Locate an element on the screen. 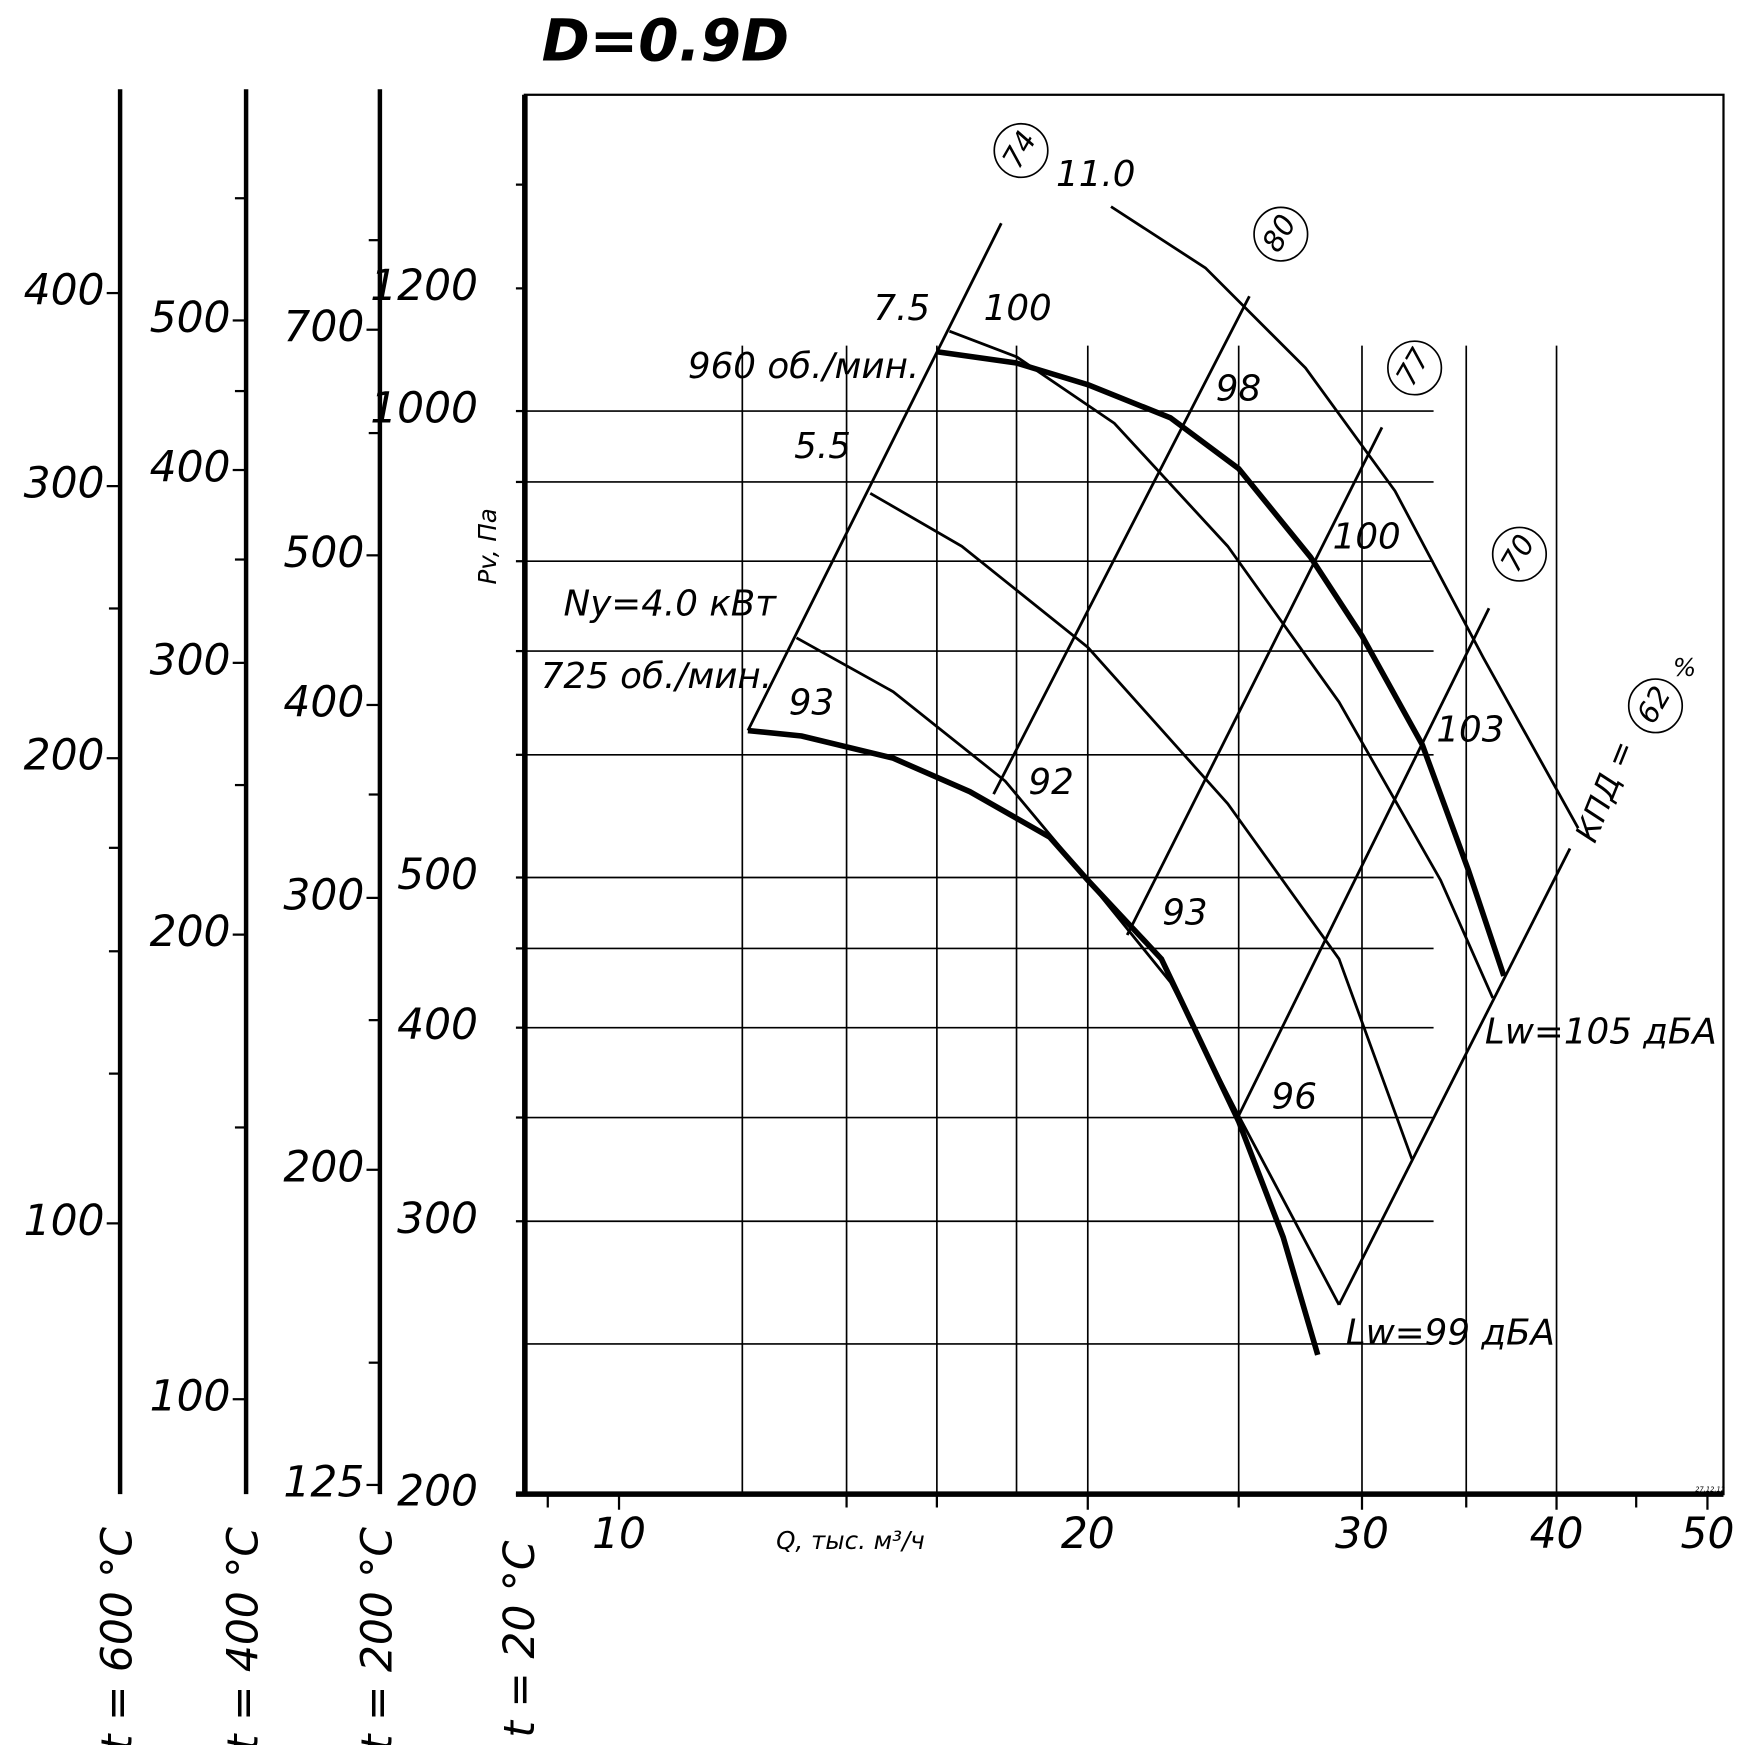  x-tick-label: 50 is located at coordinates (1707, 1533).